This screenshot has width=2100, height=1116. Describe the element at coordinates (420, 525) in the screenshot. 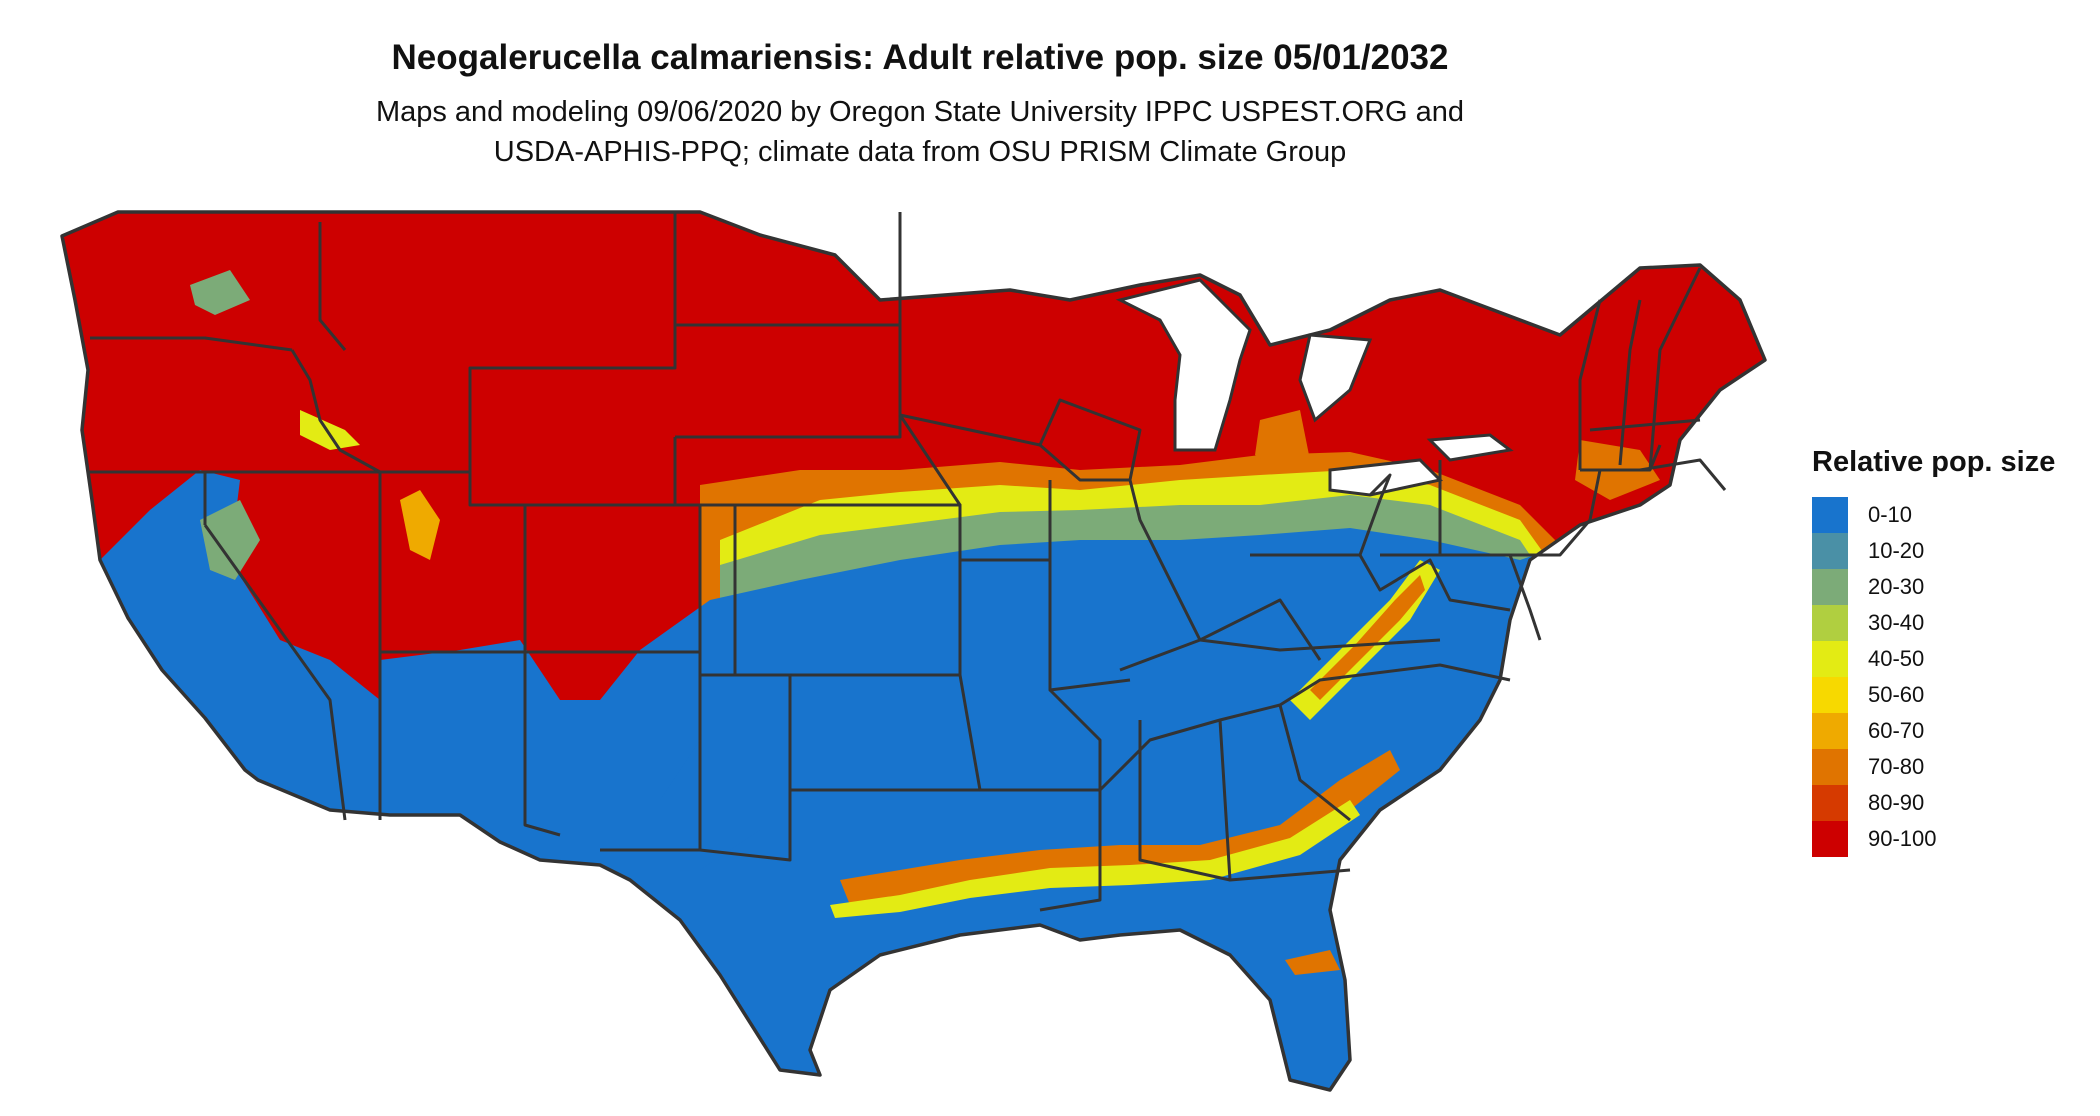

I see `region-60-70-rockies` at that location.